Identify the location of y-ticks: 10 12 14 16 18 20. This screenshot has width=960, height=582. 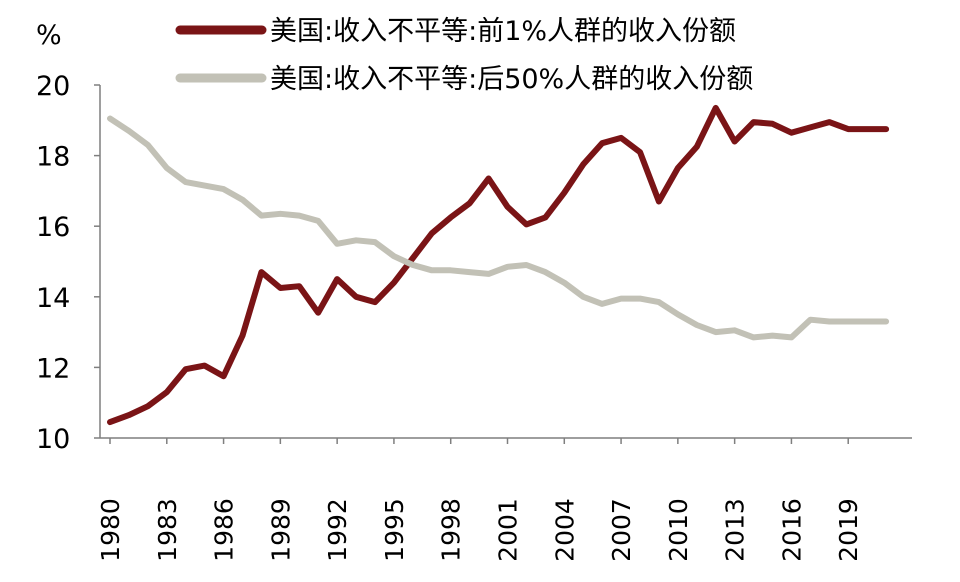
(68, 263).